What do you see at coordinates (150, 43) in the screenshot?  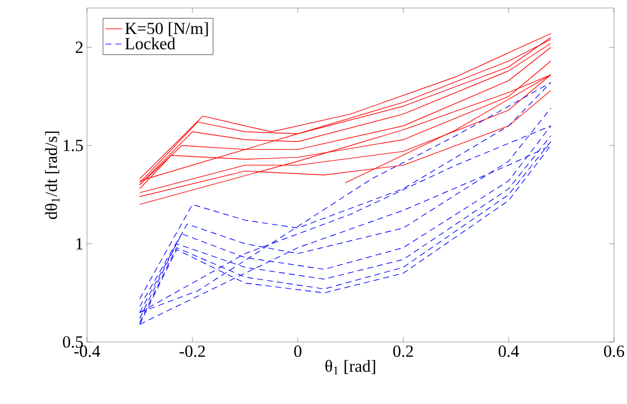 I see `legend-label: Locked` at bounding box center [150, 43].